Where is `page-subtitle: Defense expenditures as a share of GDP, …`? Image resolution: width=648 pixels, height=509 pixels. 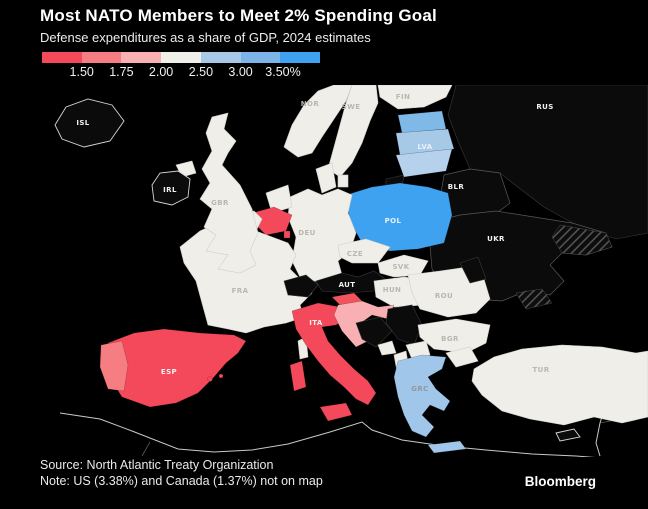
page-subtitle: Defense expenditures as a share of GDP, … is located at coordinates (205, 37).